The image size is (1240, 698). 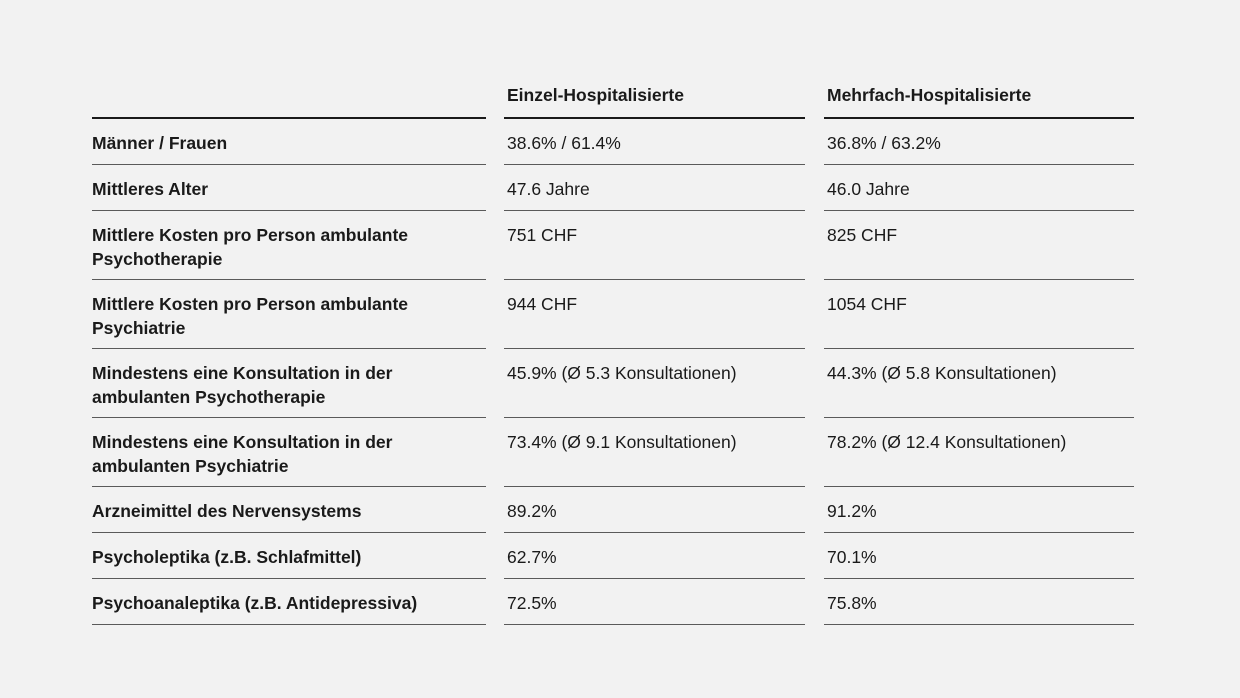 What do you see at coordinates (654, 510) in the screenshot?
I see `cell-einzel: 89.2%` at bounding box center [654, 510].